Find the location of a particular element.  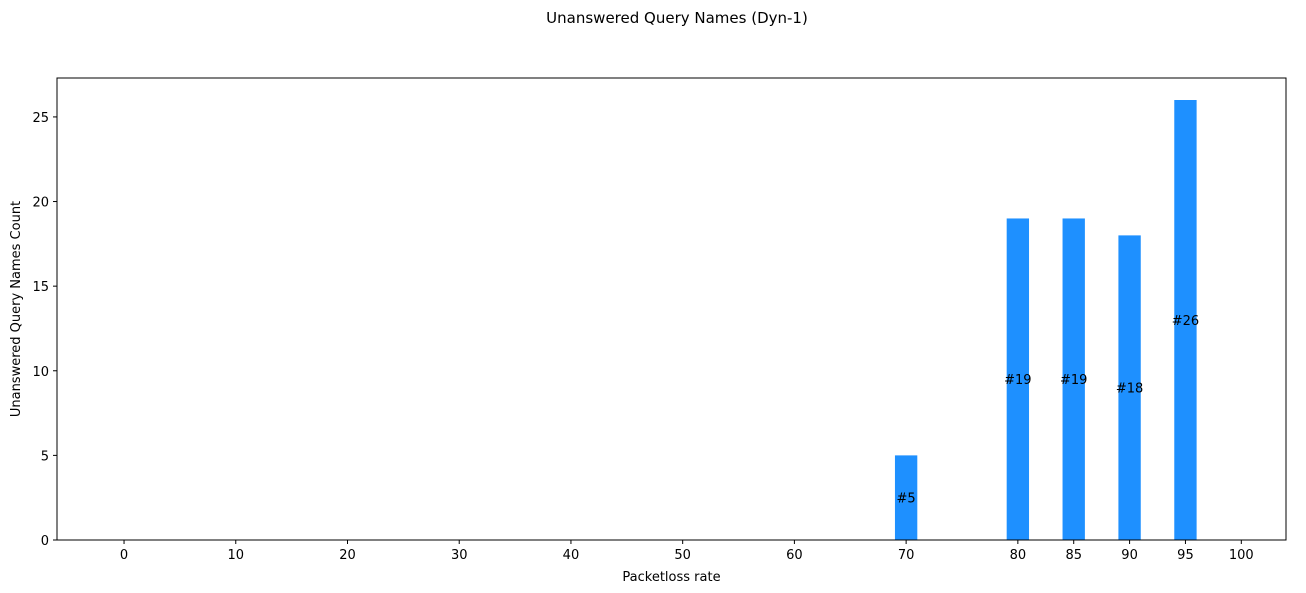

x-tick-label-0: 0 is located at coordinates (124, 555).